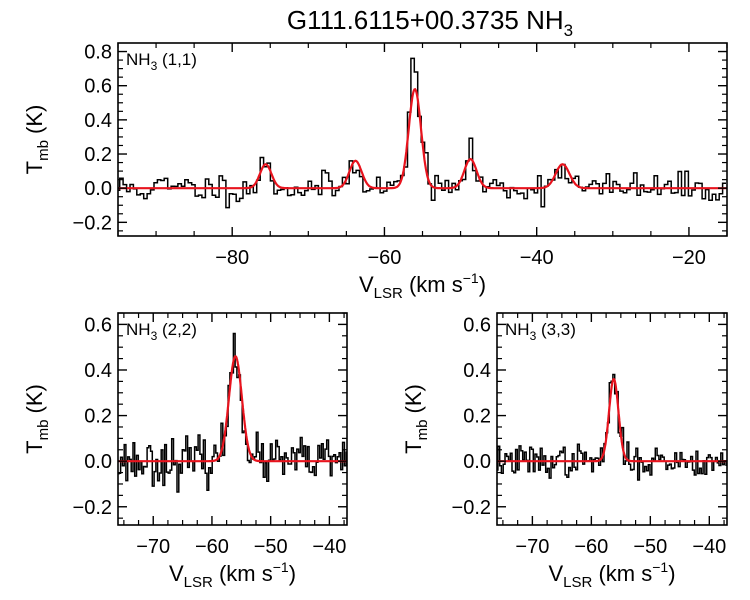 The height and width of the screenshot is (600, 750). Describe the element at coordinates (540, 331) in the screenshot. I see `panel-label: NH3 (3,3)` at that location.